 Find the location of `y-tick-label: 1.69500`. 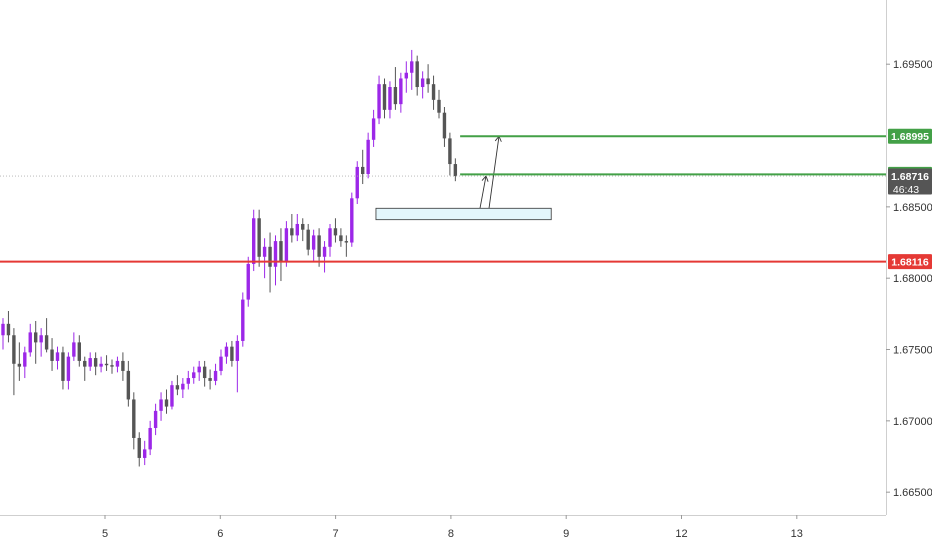

y-tick-label: 1.69500 is located at coordinates (912, 65).